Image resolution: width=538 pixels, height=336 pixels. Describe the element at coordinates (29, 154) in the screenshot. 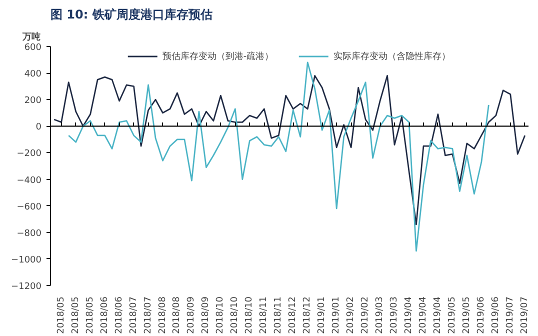

I see `y-tick-label: −200` at that location.